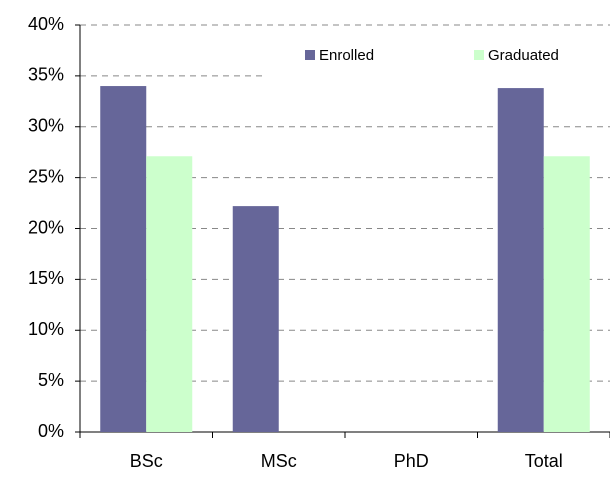 This screenshot has height=477, width=610. What do you see at coordinates (46, 75) in the screenshot?
I see `y-tick-label: 35%` at bounding box center [46, 75].